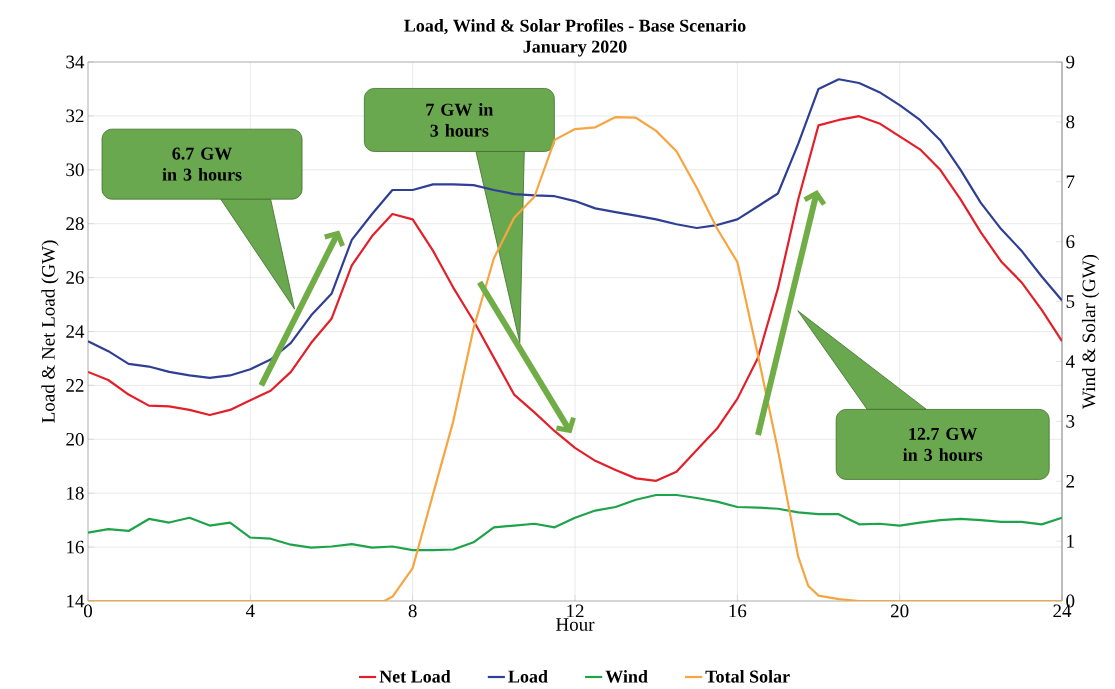  I want to click on y-axis-title: Load & Net Load (GW), so click(50, 331).